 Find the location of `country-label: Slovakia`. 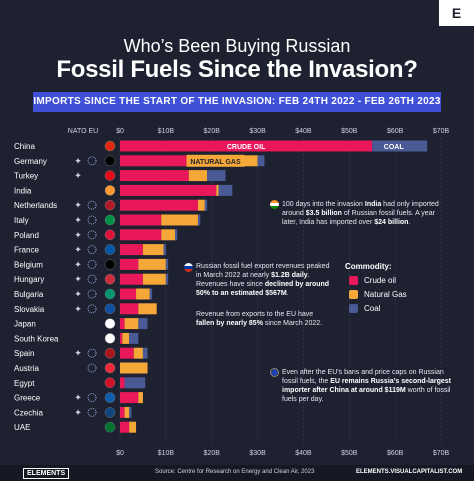

country-label: Slovakia is located at coordinates (29, 309).